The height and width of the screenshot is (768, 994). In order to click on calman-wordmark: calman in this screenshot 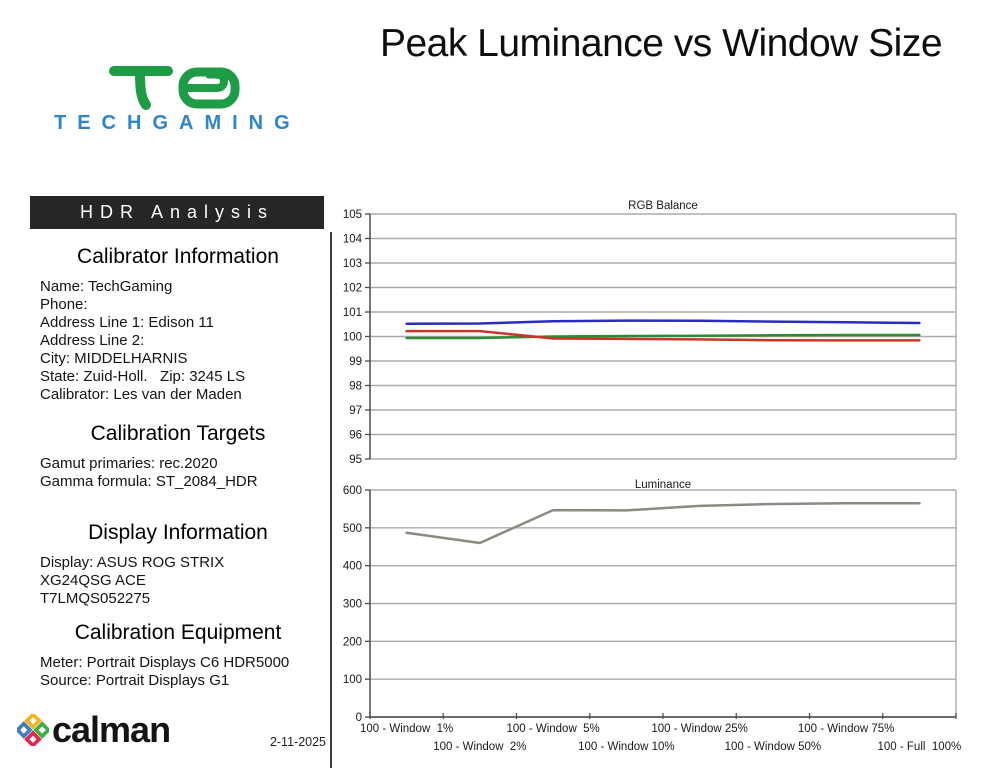, I will do `click(111, 729)`.